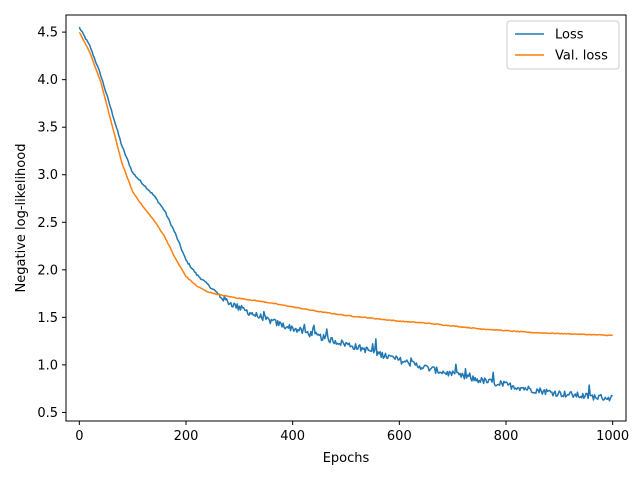  What do you see at coordinates (47, 128) in the screenshot?
I see `y-tick-label: 3.5` at bounding box center [47, 128].